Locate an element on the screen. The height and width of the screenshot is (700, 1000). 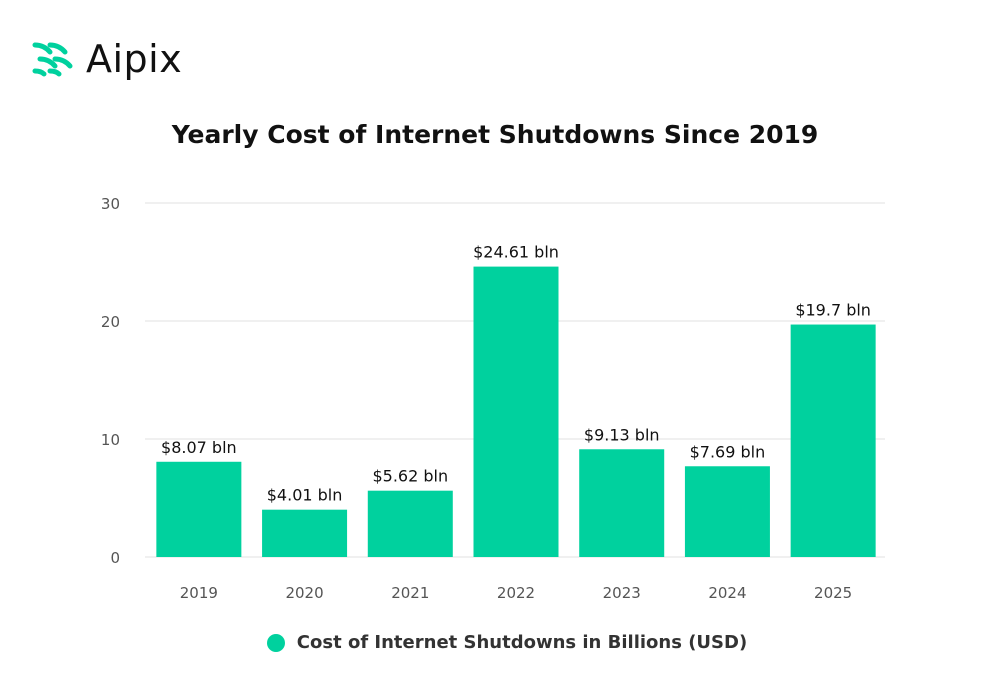
bar-2024 is located at coordinates (727, 511).